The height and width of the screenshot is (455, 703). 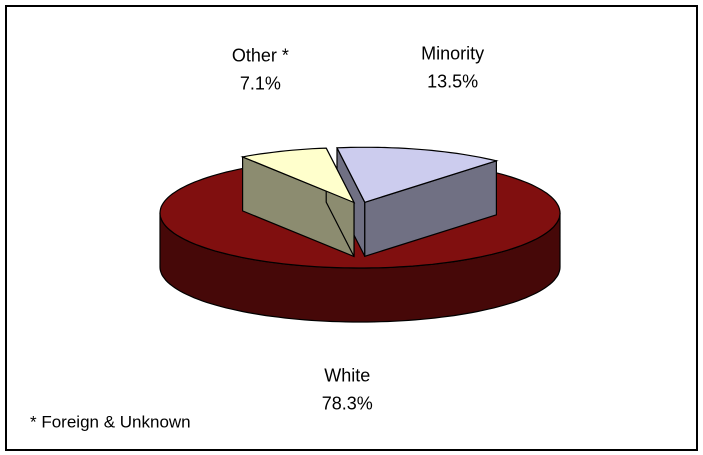 I want to click on slice-label: White, so click(x=347, y=376).